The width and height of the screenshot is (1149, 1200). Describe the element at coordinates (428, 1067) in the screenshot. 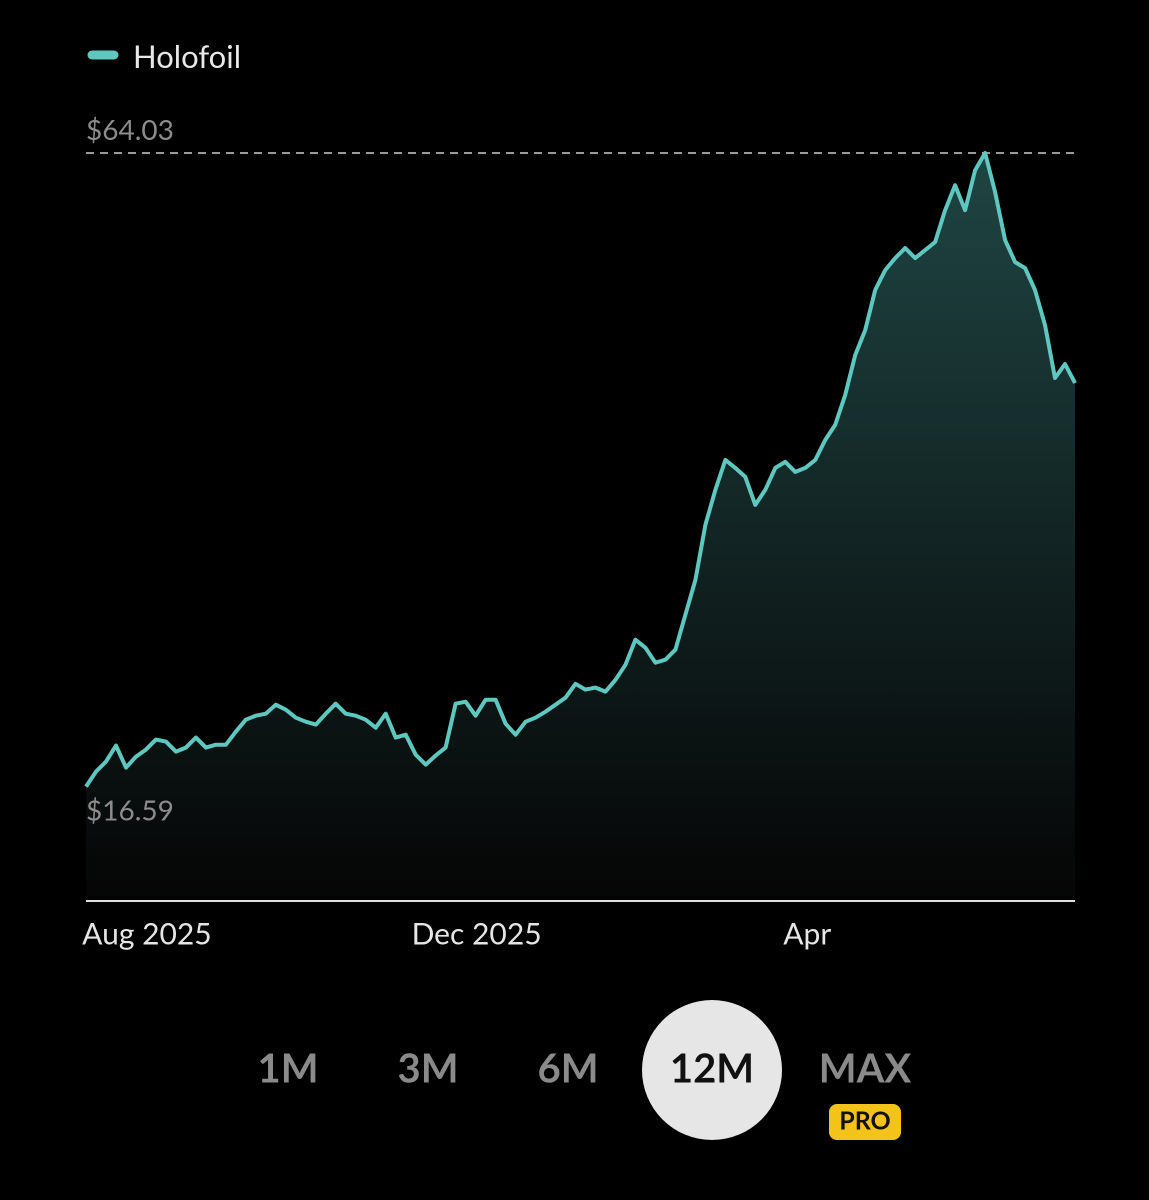

I see `range-button: 3M` at that location.